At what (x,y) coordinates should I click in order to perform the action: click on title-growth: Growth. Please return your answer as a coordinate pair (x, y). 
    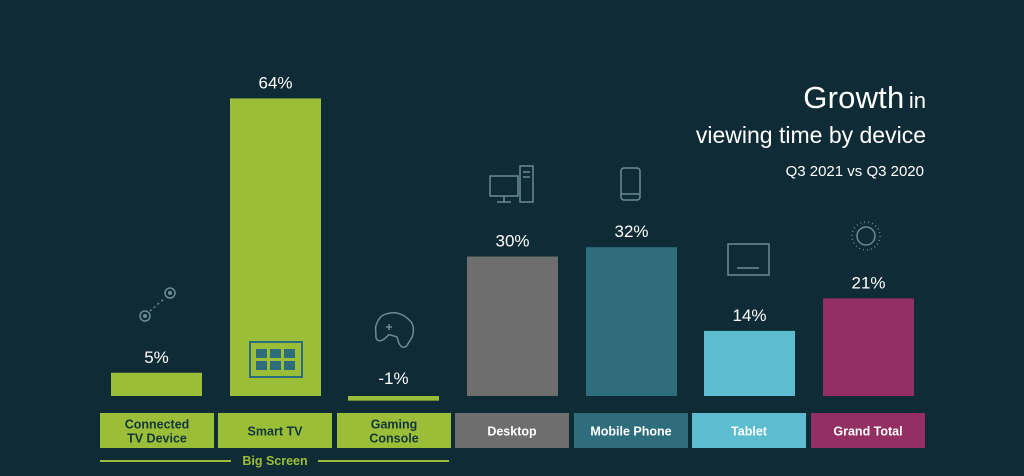
    Looking at the image, I should click on (854, 97).